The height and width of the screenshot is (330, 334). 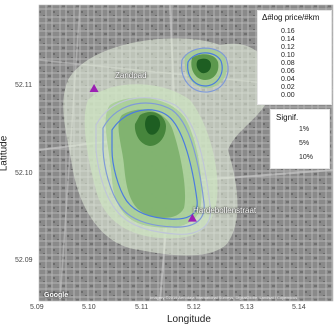 I want to click on x-tick-label: 5.10, so click(x=89, y=307).